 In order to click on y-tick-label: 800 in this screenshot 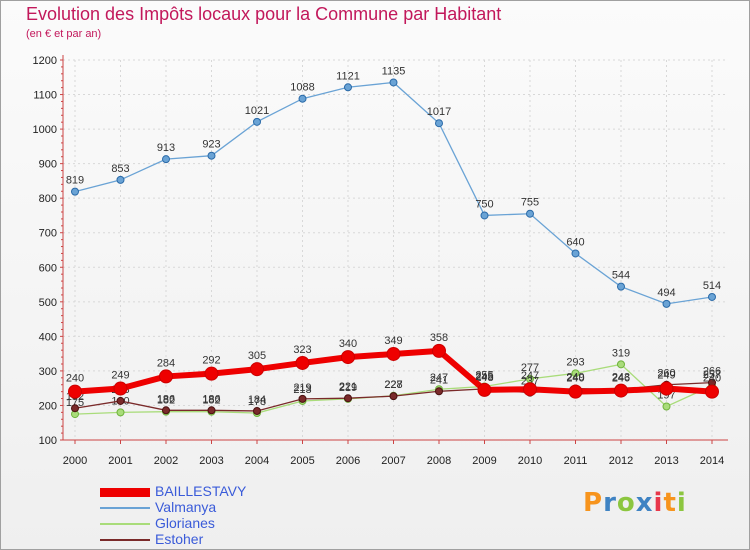, I will do `click(48, 199)`.